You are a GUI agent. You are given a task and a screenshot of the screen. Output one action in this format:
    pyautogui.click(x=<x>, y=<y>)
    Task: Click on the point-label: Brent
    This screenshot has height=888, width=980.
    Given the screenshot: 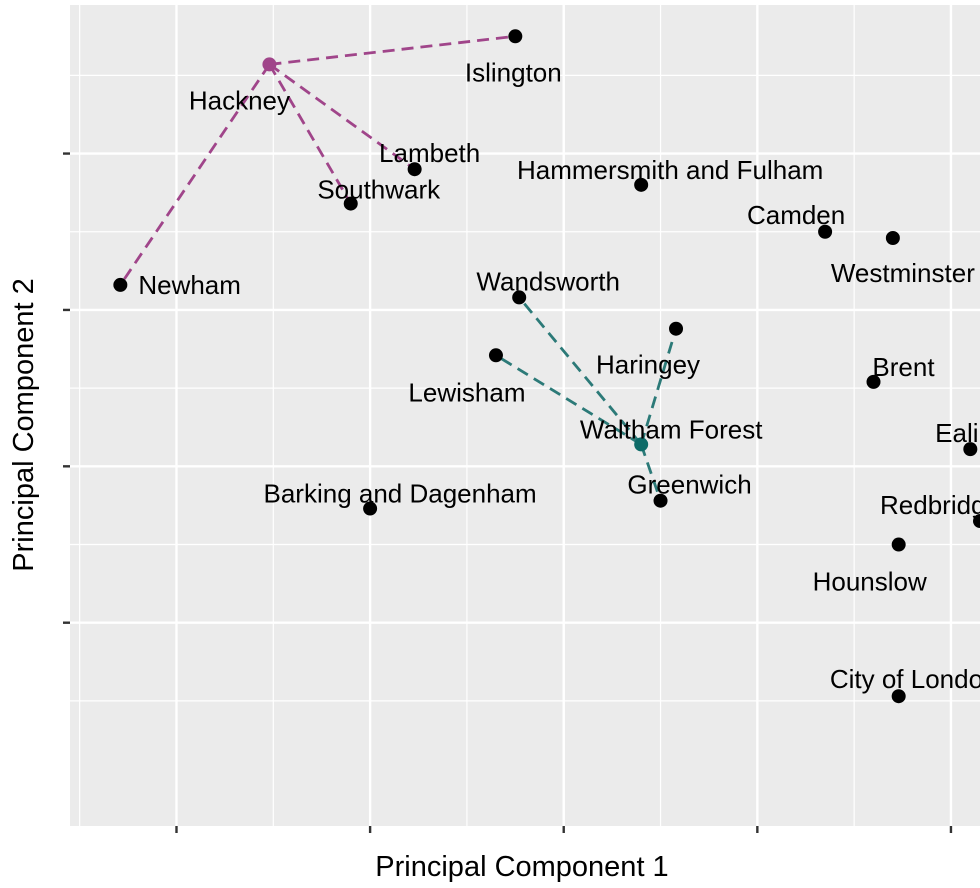 What is the action you would take?
    pyautogui.click(x=903, y=367)
    